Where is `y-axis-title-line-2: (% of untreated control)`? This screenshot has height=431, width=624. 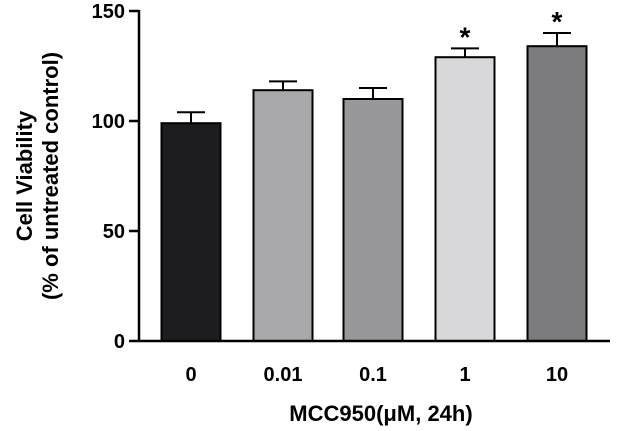
y-axis-title-line-2: (% of untreated control) is located at coordinates (50, 176).